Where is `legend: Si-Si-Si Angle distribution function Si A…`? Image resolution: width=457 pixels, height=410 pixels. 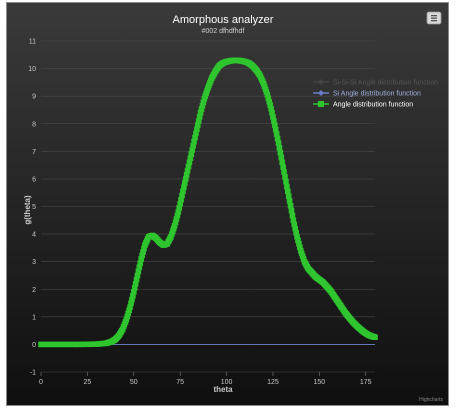 legend: Si-Si-Si Angle distribution function Si A… is located at coordinates (375, 94).